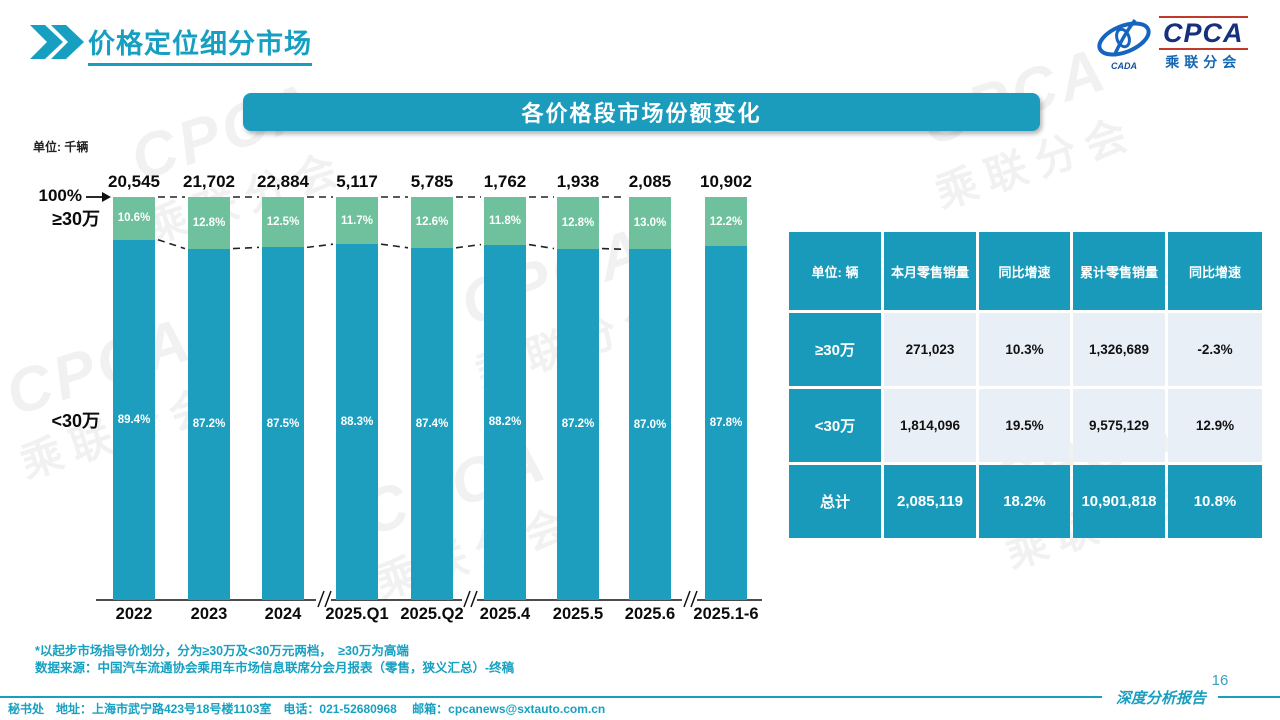 The width and height of the screenshot is (1280, 720). I want to click on report-type-label: 深度分析报告, so click(1160, 698).